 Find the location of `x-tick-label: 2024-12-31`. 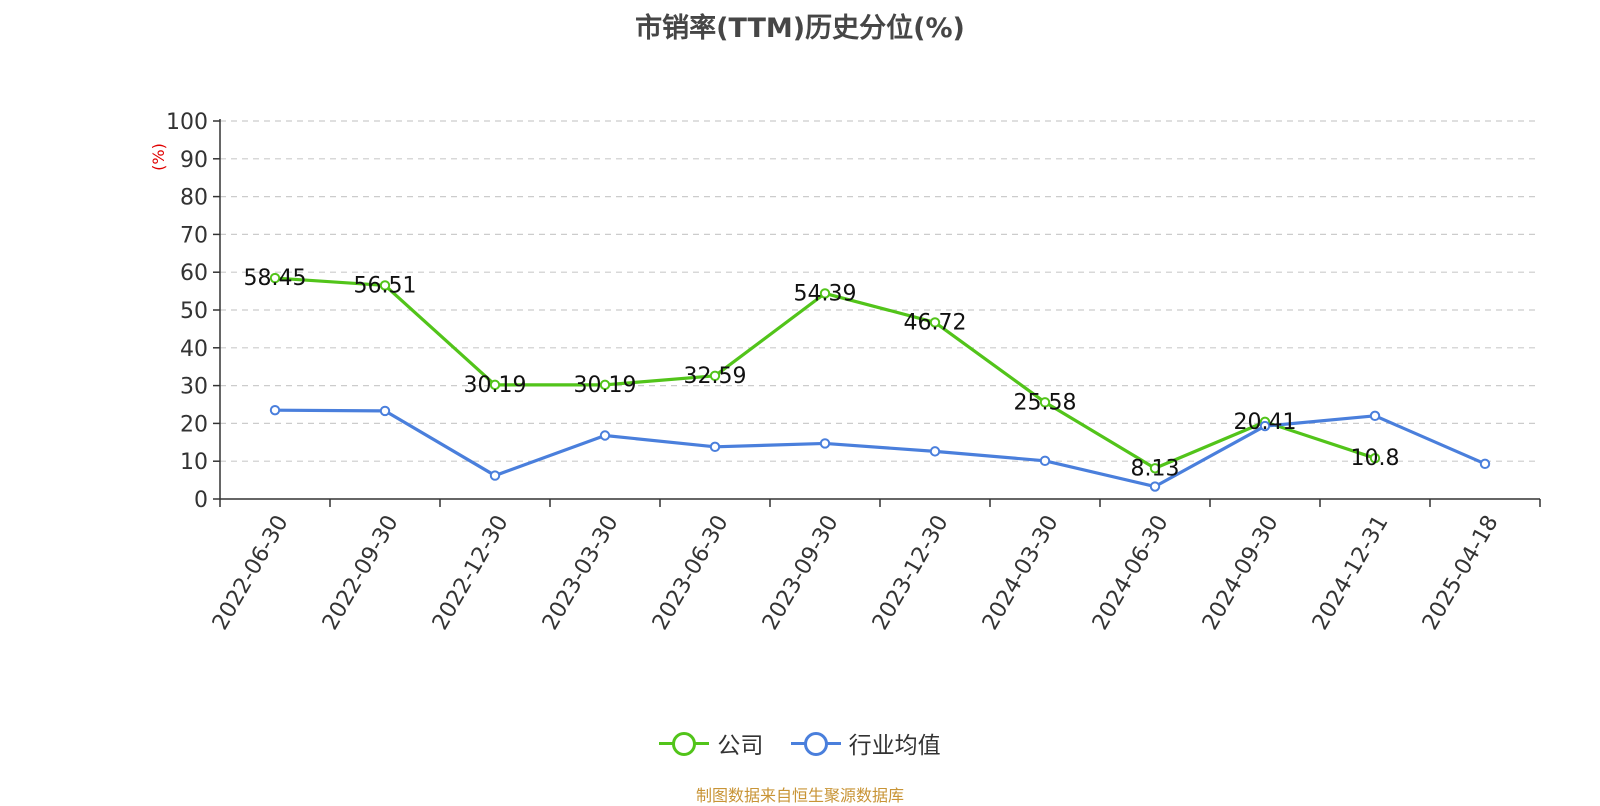

x-tick-label: 2024-12-31 is located at coordinates (1351, 572).